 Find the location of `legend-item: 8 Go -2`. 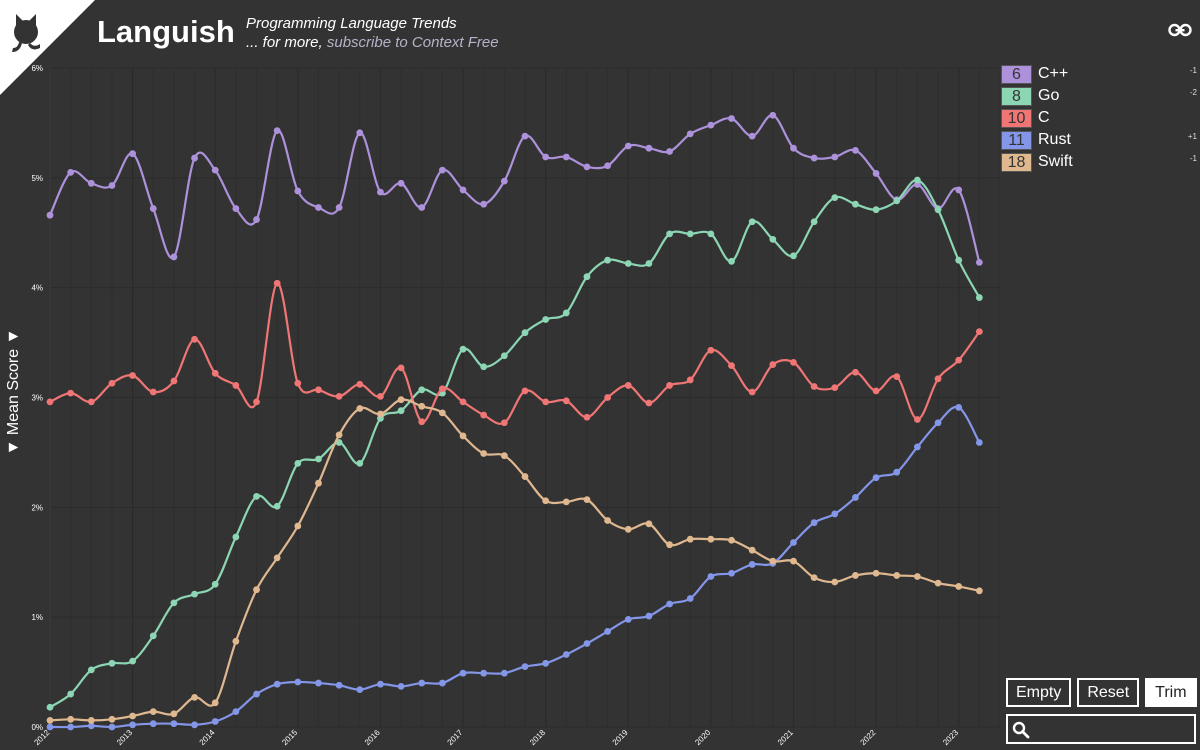

legend-item: 8 Go -2 is located at coordinates (1100, 96).